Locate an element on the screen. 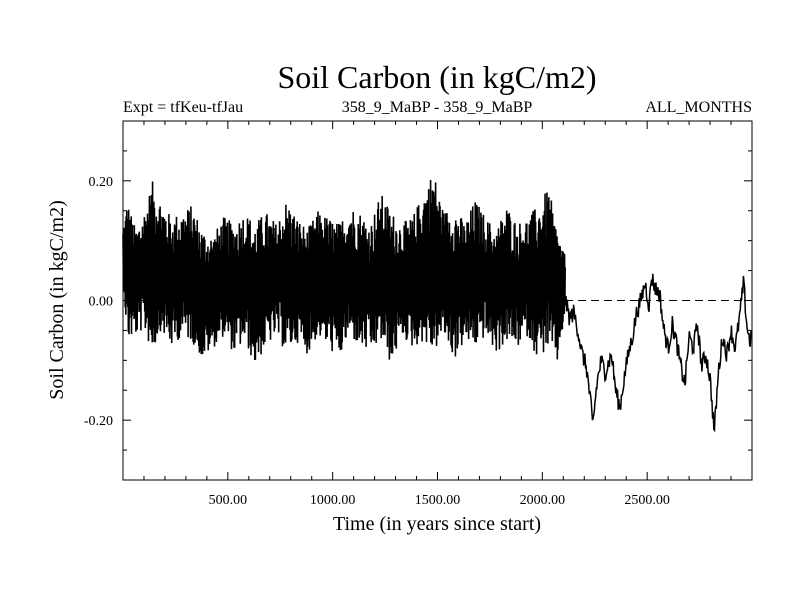  x-tick-label: 2500.00 is located at coordinates (647, 500).